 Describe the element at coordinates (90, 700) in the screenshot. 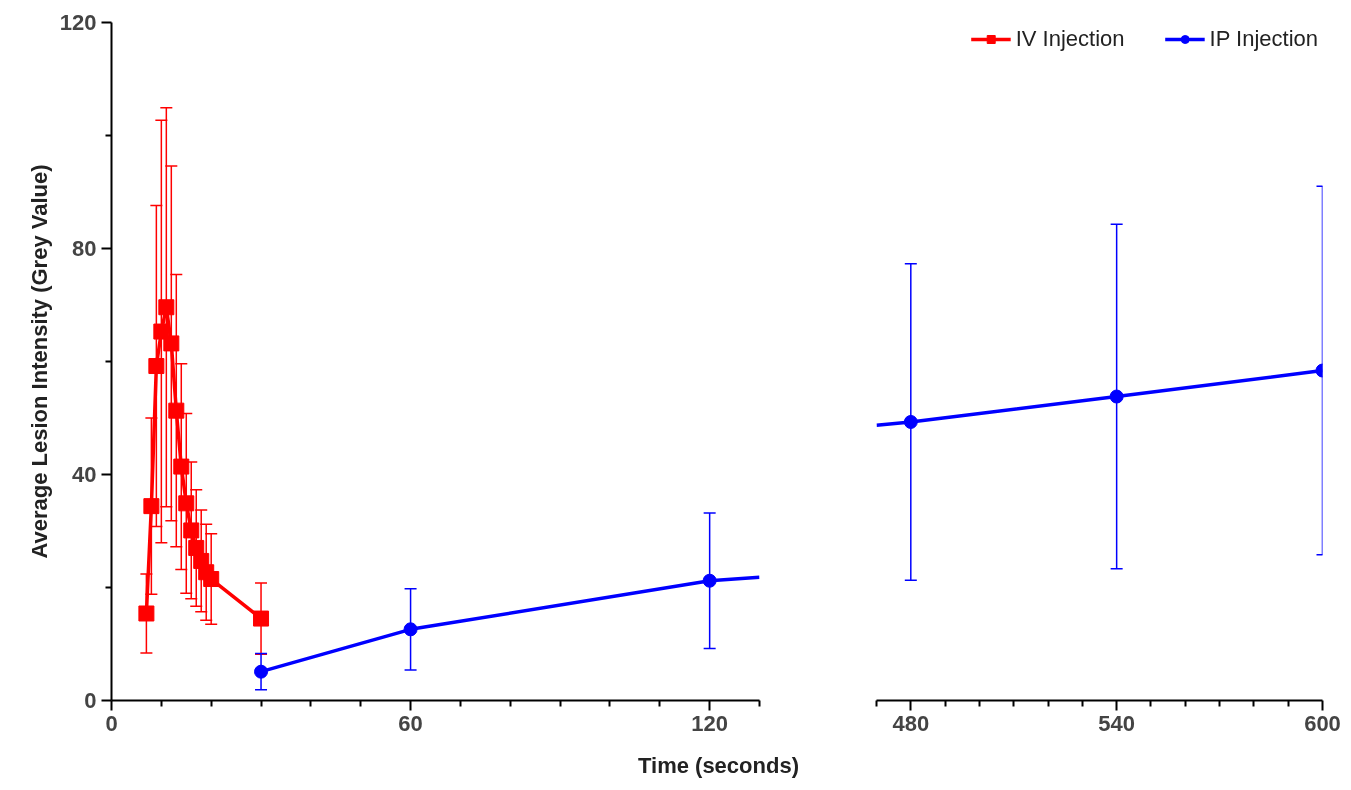

I see `y-tick-label: 0` at that location.